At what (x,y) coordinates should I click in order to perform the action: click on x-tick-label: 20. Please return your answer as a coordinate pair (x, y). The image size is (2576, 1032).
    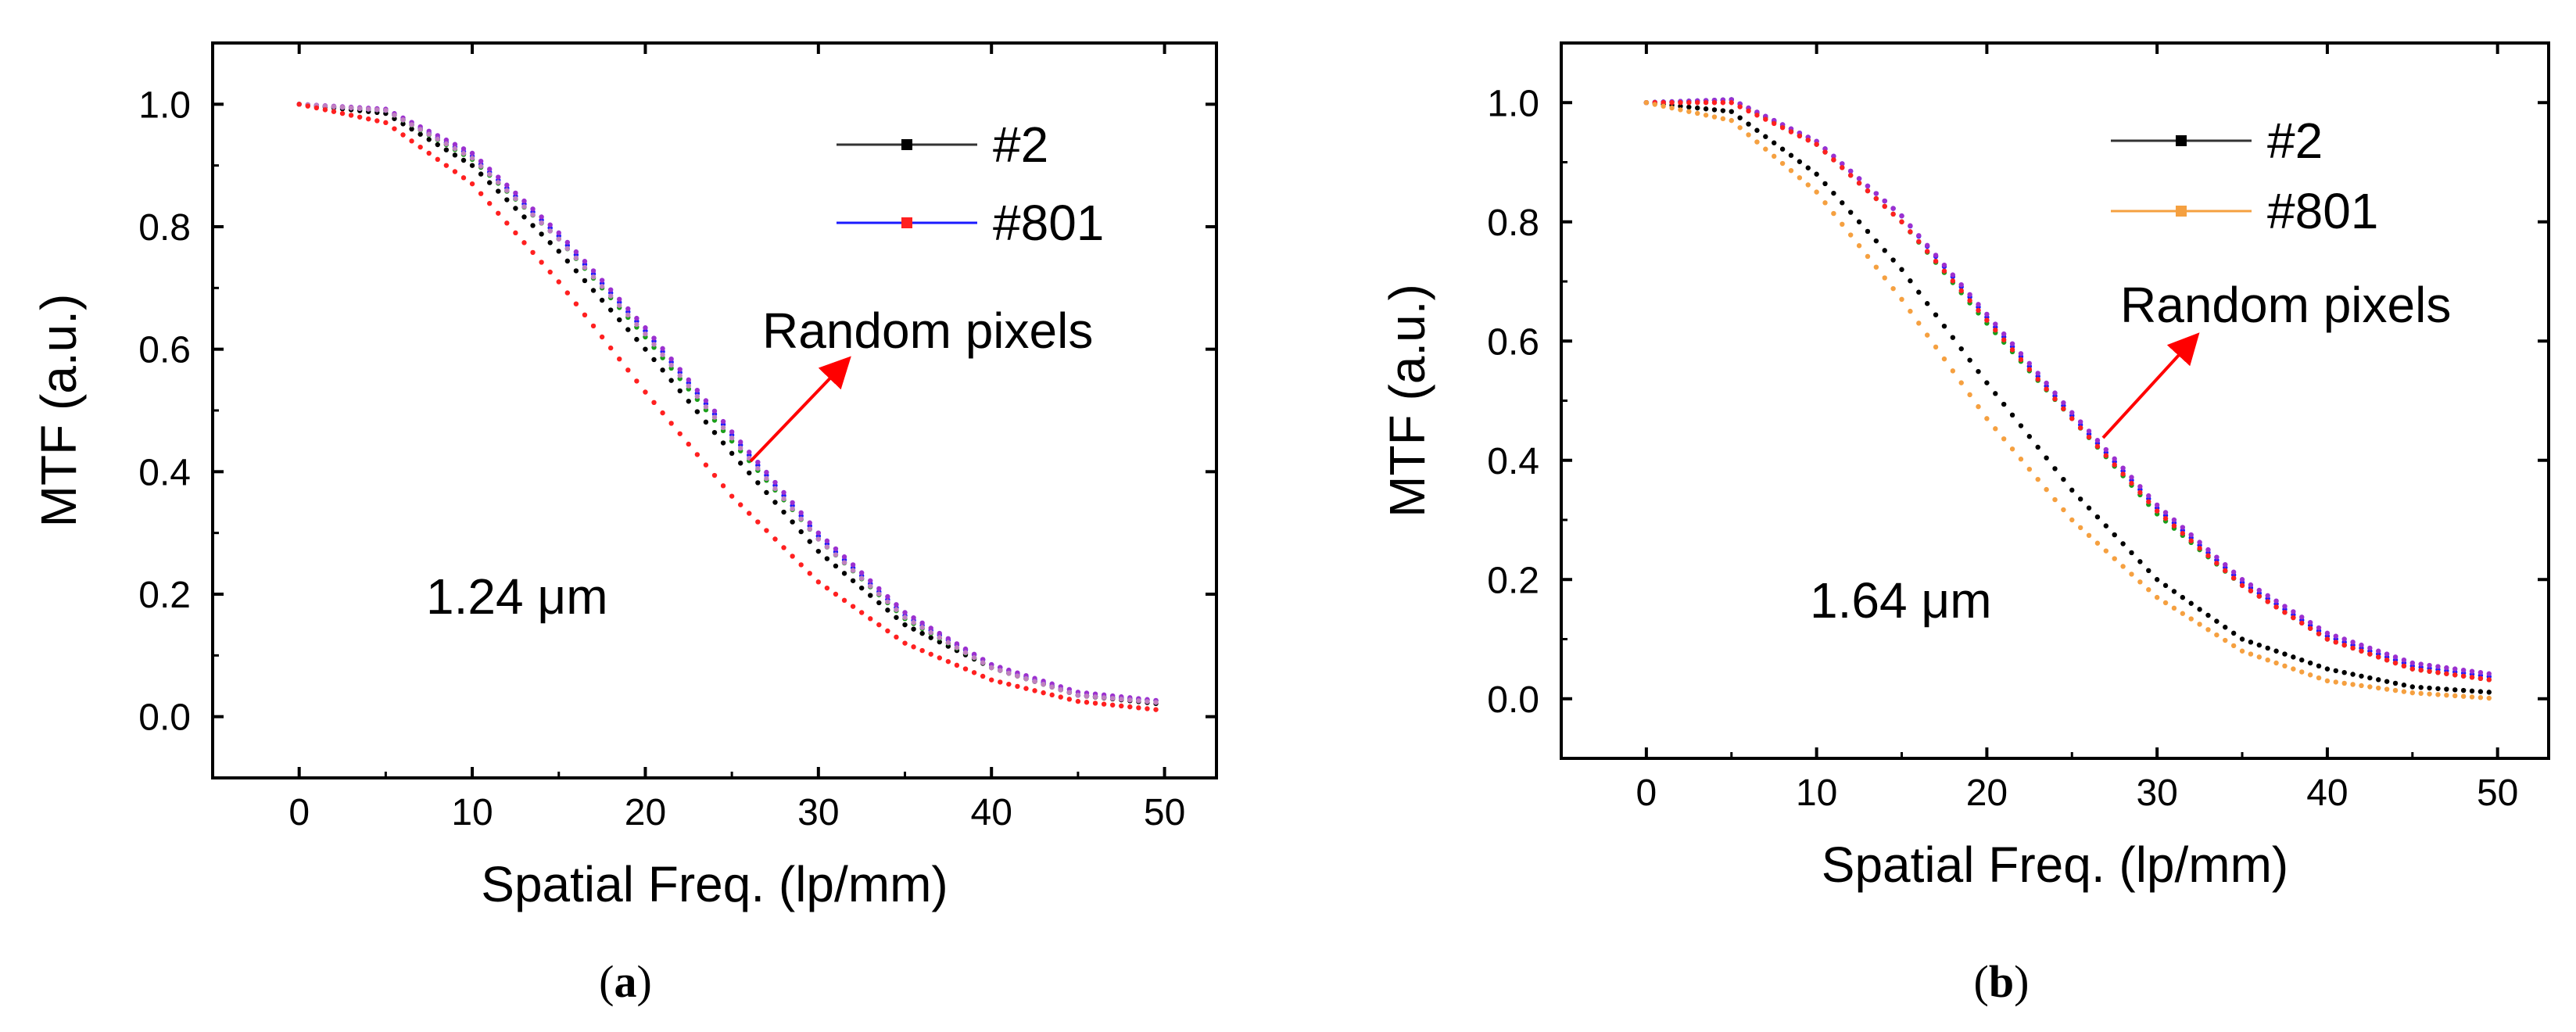
    Looking at the image, I should click on (645, 813).